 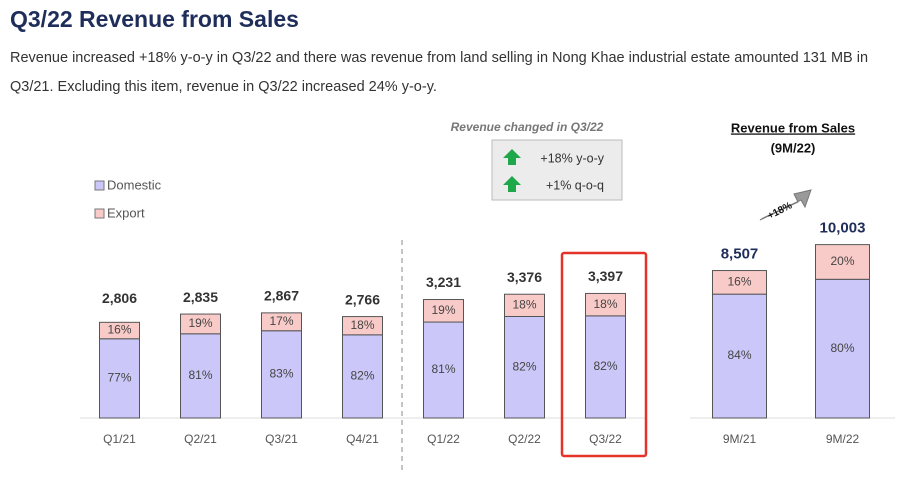 What do you see at coordinates (524, 439) in the screenshot?
I see `x-tick-label: Q2/22` at bounding box center [524, 439].